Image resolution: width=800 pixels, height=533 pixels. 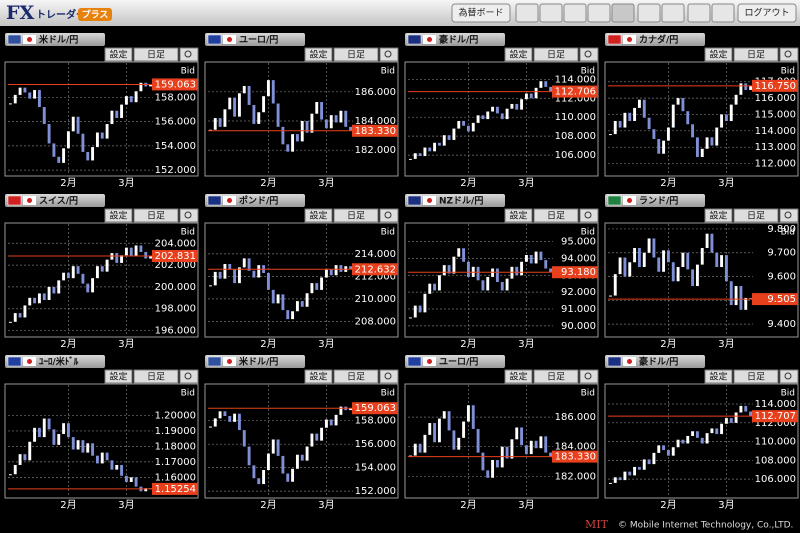 I want to click on board-button-label: 為替ボード, so click(x=480, y=13).